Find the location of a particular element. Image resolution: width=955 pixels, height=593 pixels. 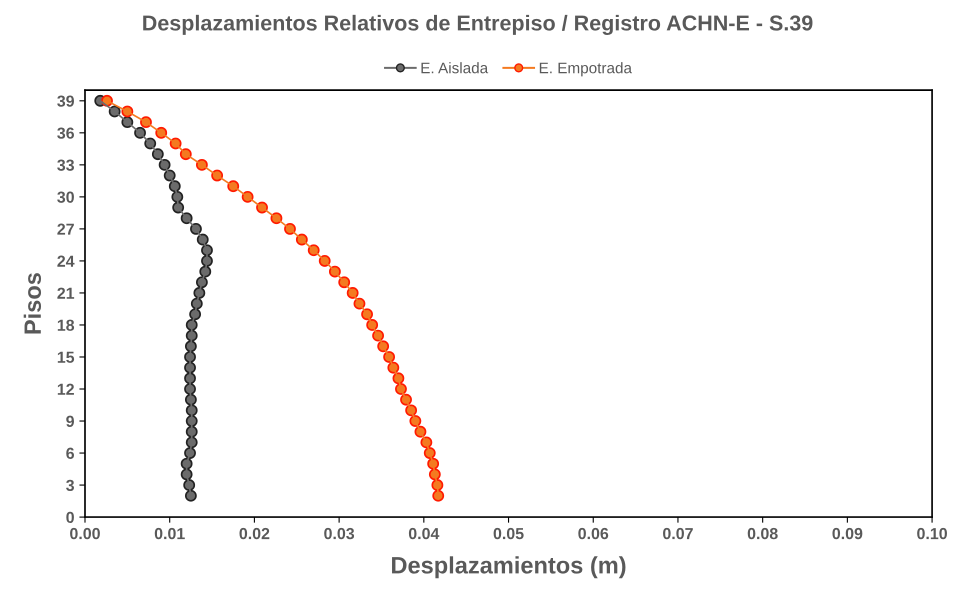

y-tick-label: 15 is located at coordinates (66, 357).